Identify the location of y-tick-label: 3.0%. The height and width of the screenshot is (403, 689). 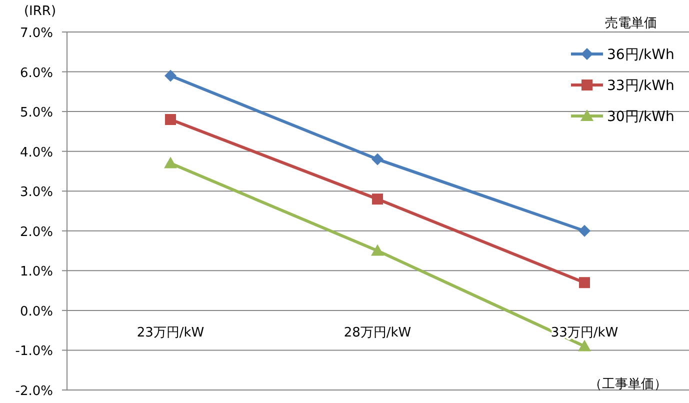
(36, 192).